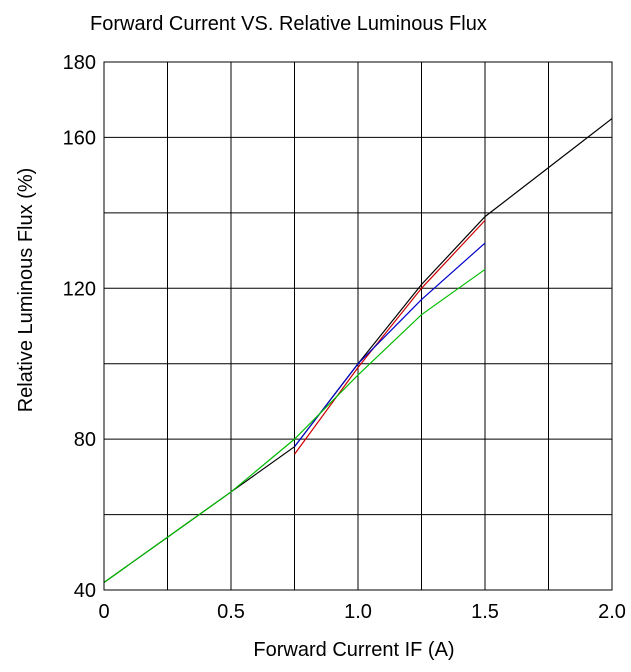 The height and width of the screenshot is (672, 631). What do you see at coordinates (79, 138) in the screenshot?
I see `y-tick-label: 160` at bounding box center [79, 138].